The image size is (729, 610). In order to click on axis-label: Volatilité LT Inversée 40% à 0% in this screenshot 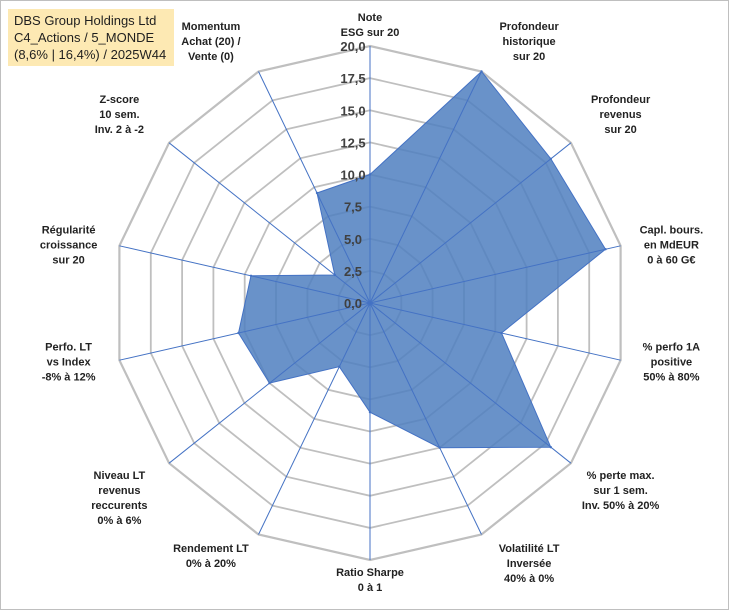, I will do `click(529, 564)`.